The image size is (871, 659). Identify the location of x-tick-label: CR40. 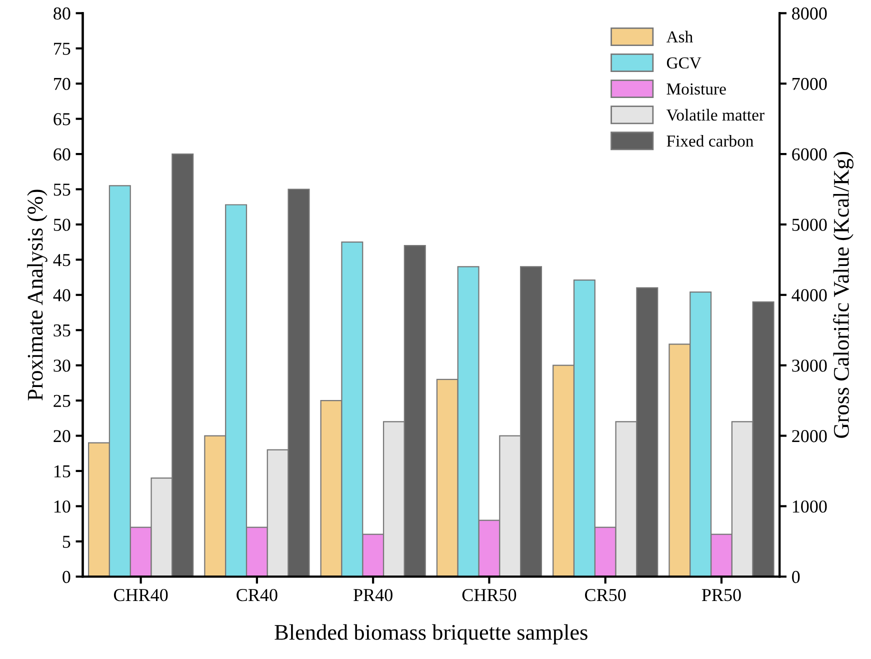
(257, 595).